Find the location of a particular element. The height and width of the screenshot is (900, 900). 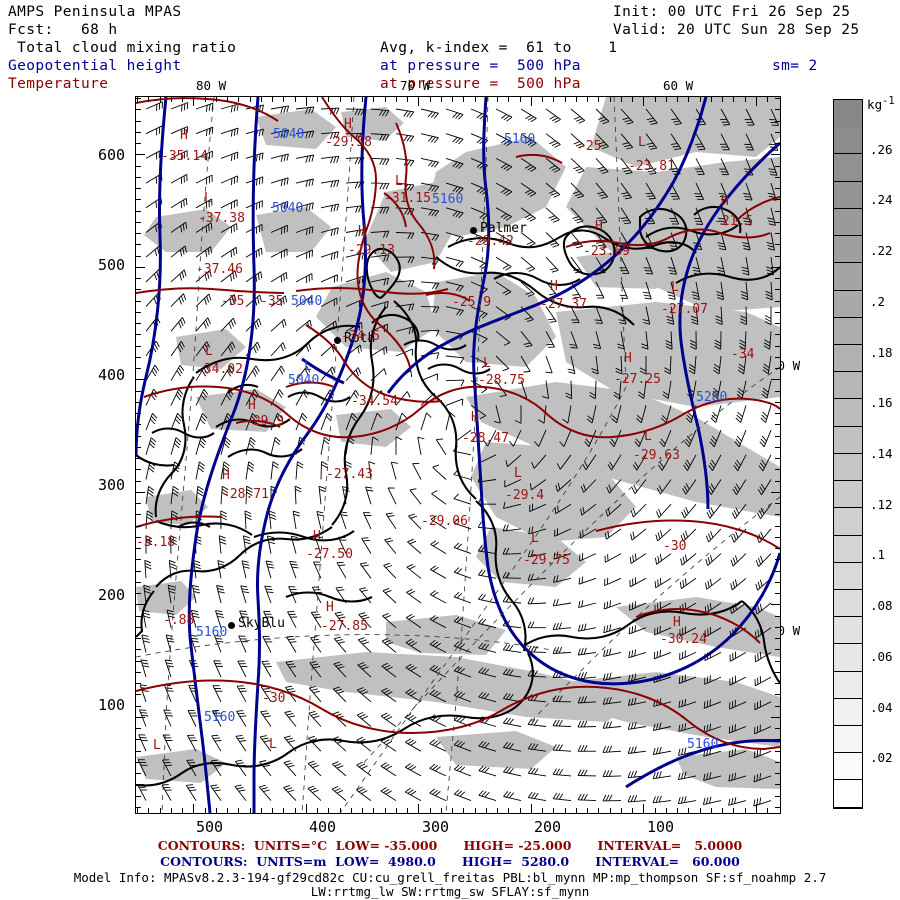

y-tick-left is located at coordinates (138, 537).